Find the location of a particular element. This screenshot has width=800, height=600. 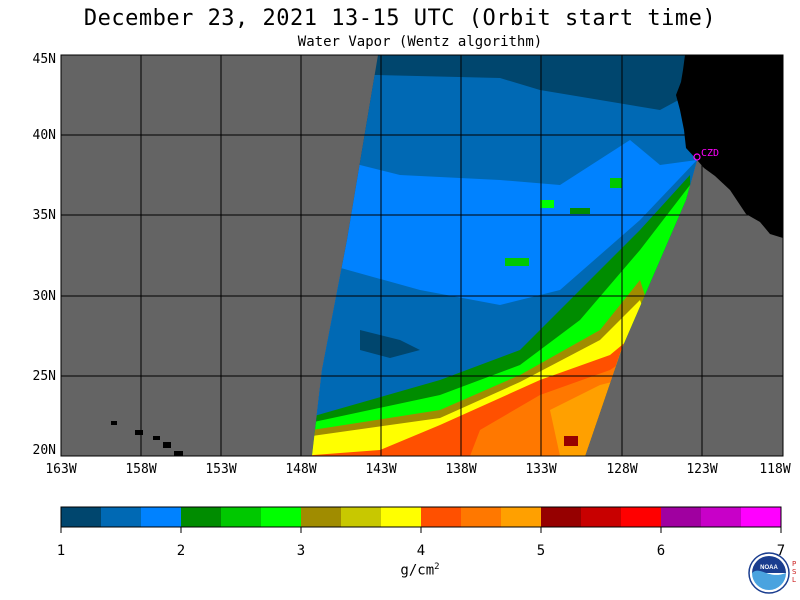

lon-label: 133W is located at coordinates (541, 469).